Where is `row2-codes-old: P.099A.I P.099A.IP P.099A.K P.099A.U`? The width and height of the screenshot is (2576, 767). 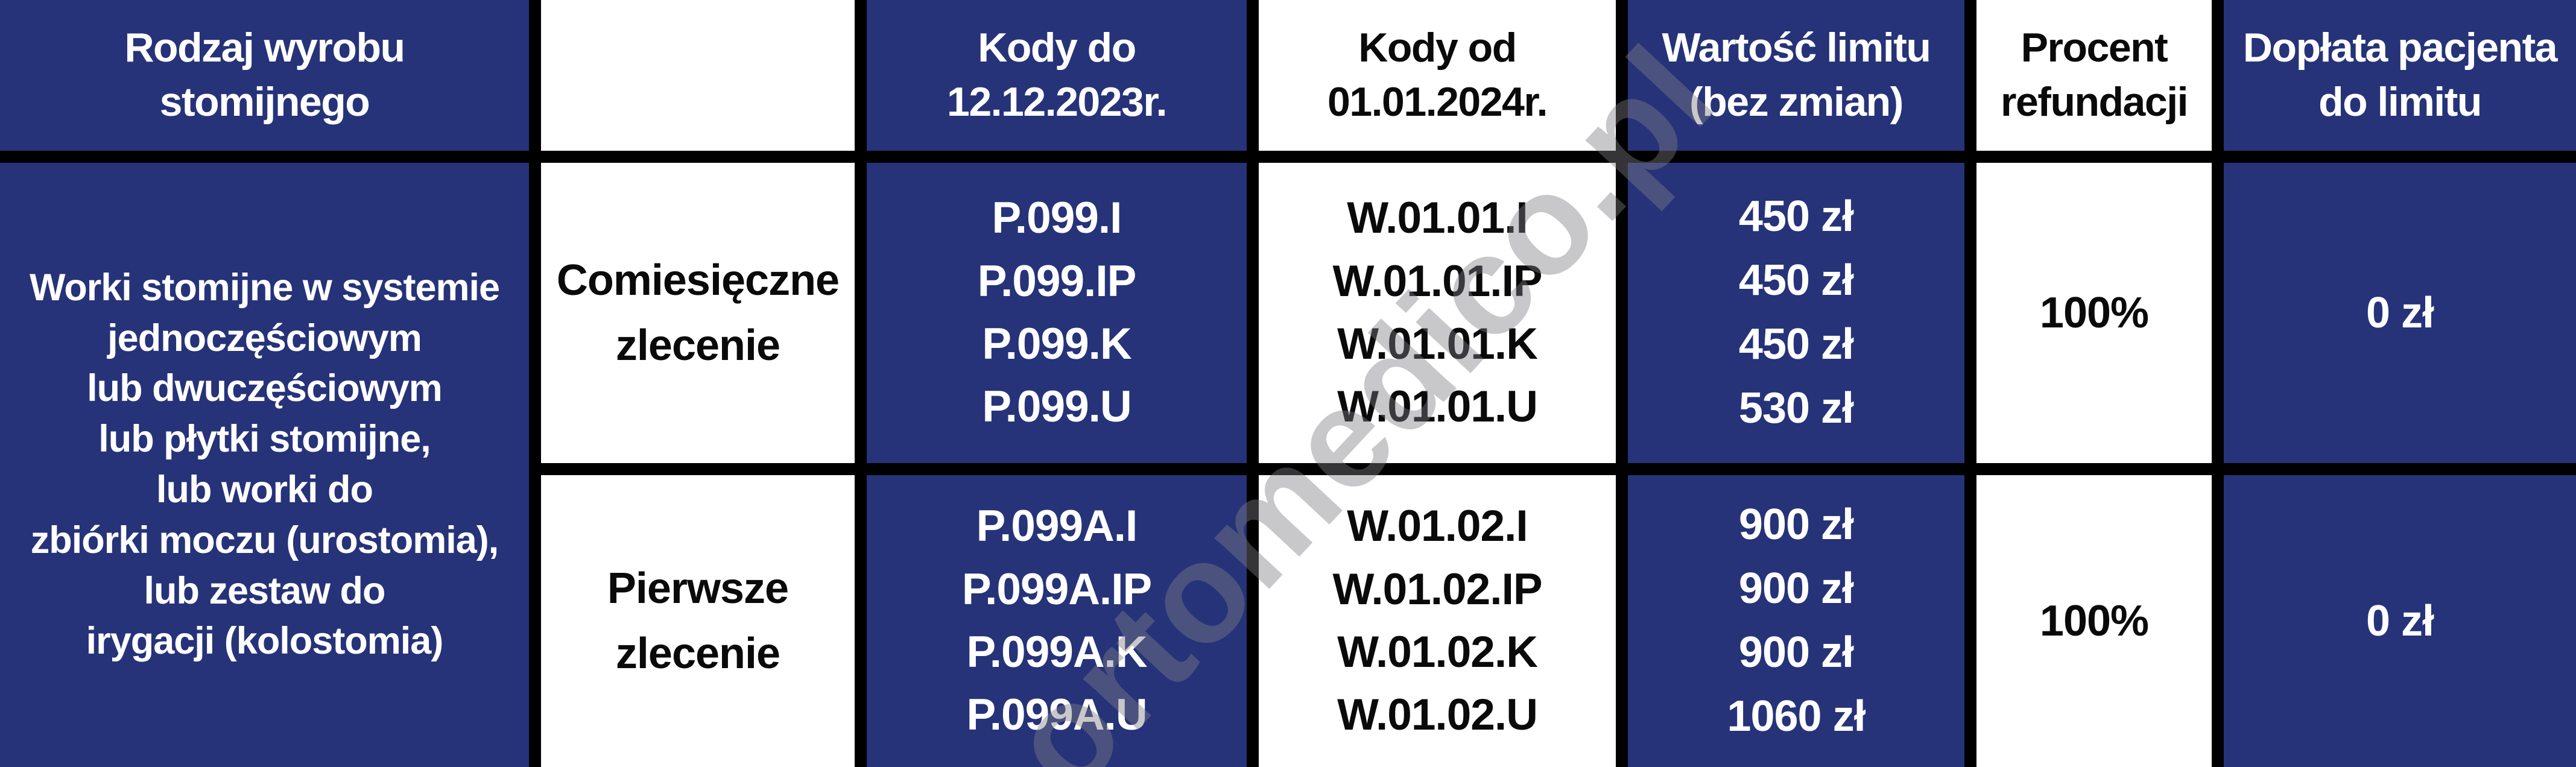
row2-codes-old: P.099A.I P.099A.IP P.099A.K P.099A.U is located at coordinates (1057, 621).